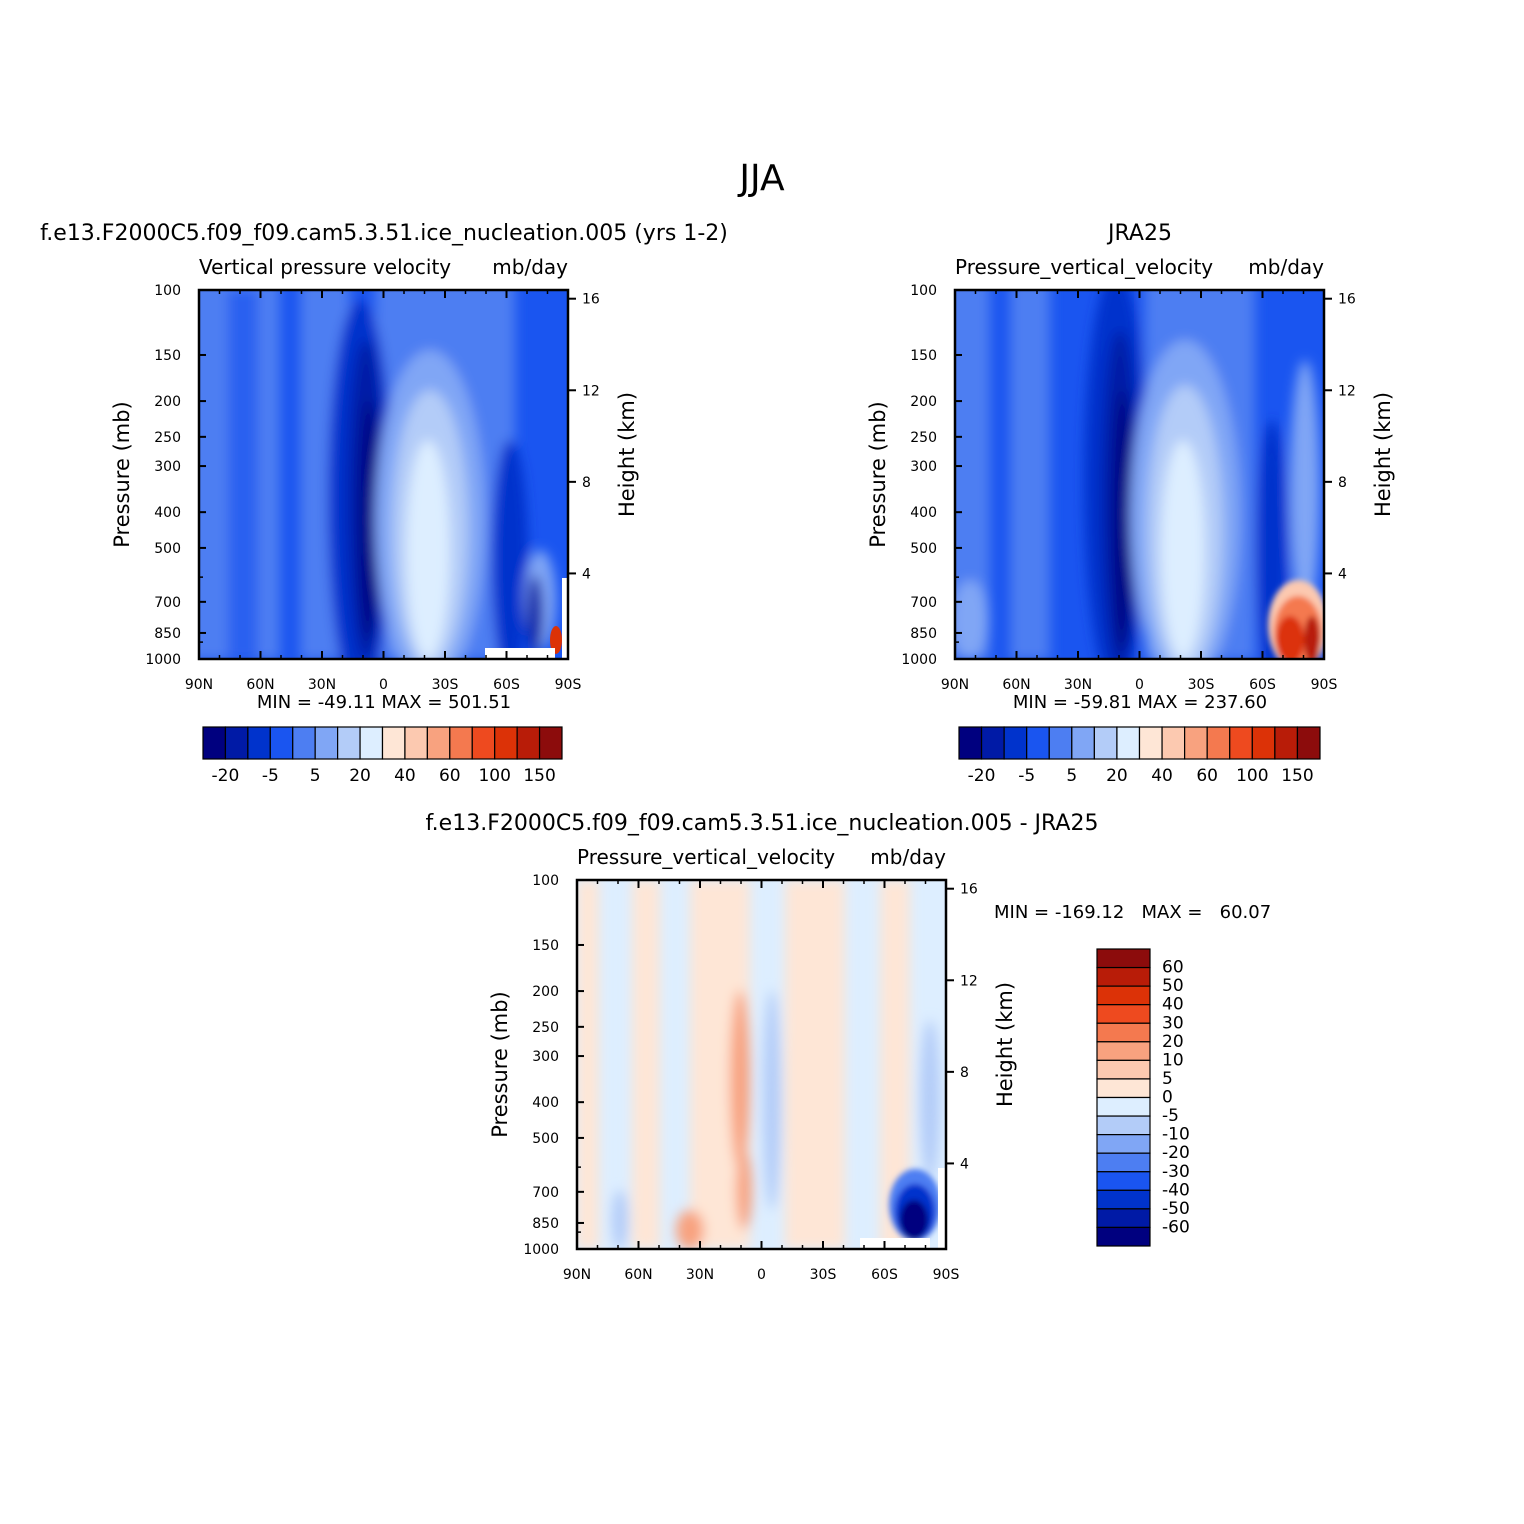 The image size is (1524, 1524). What do you see at coordinates (1139, 685) in the screenshot?
I see `lat-tick-label: 0` at bounding box center [1139, 685].